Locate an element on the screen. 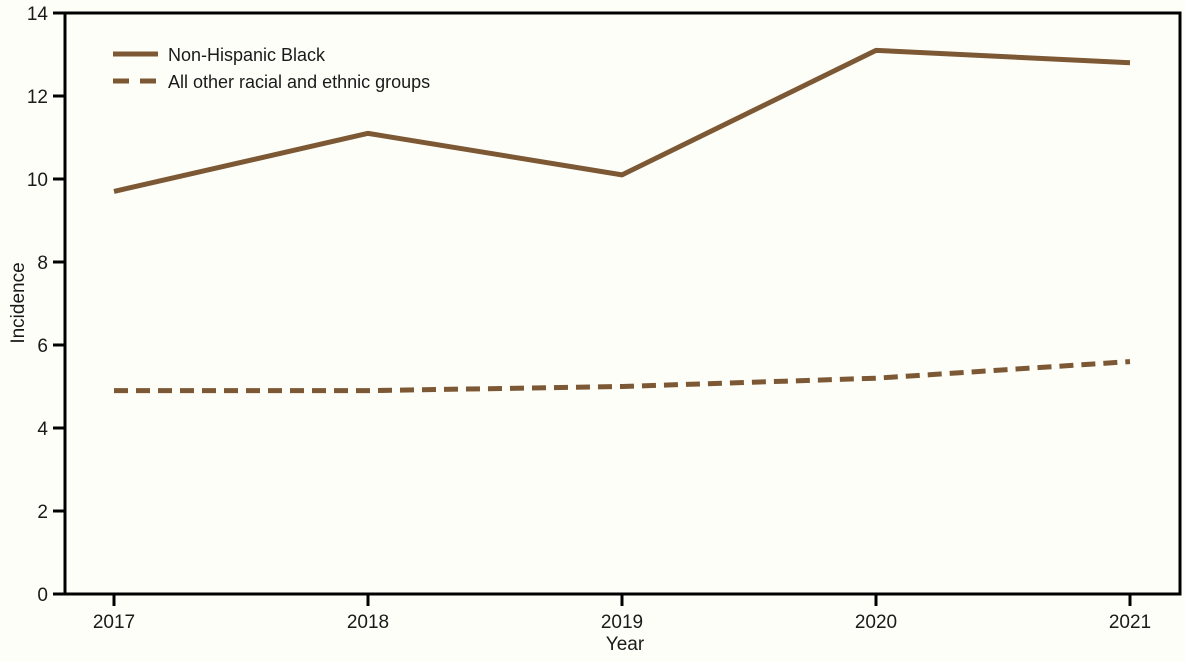 This screenshot has height=662, width=1185. x-tick-label: 2019 is located at coordinates (622, 622).